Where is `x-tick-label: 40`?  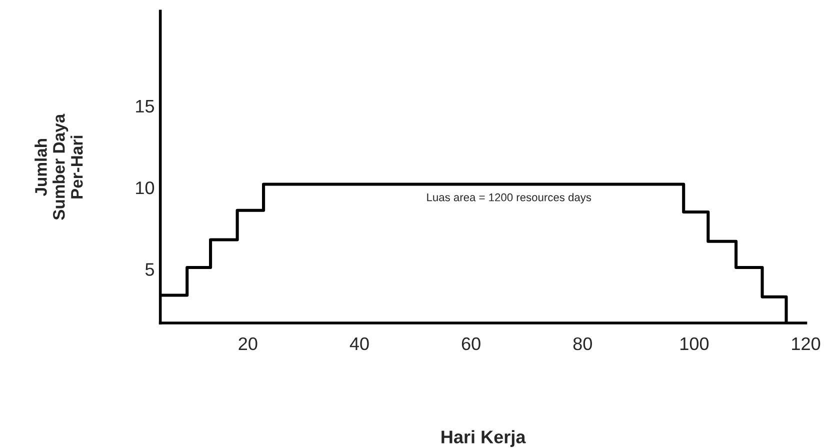 x-tick-label: 40 is located at coordinates (359, 343).